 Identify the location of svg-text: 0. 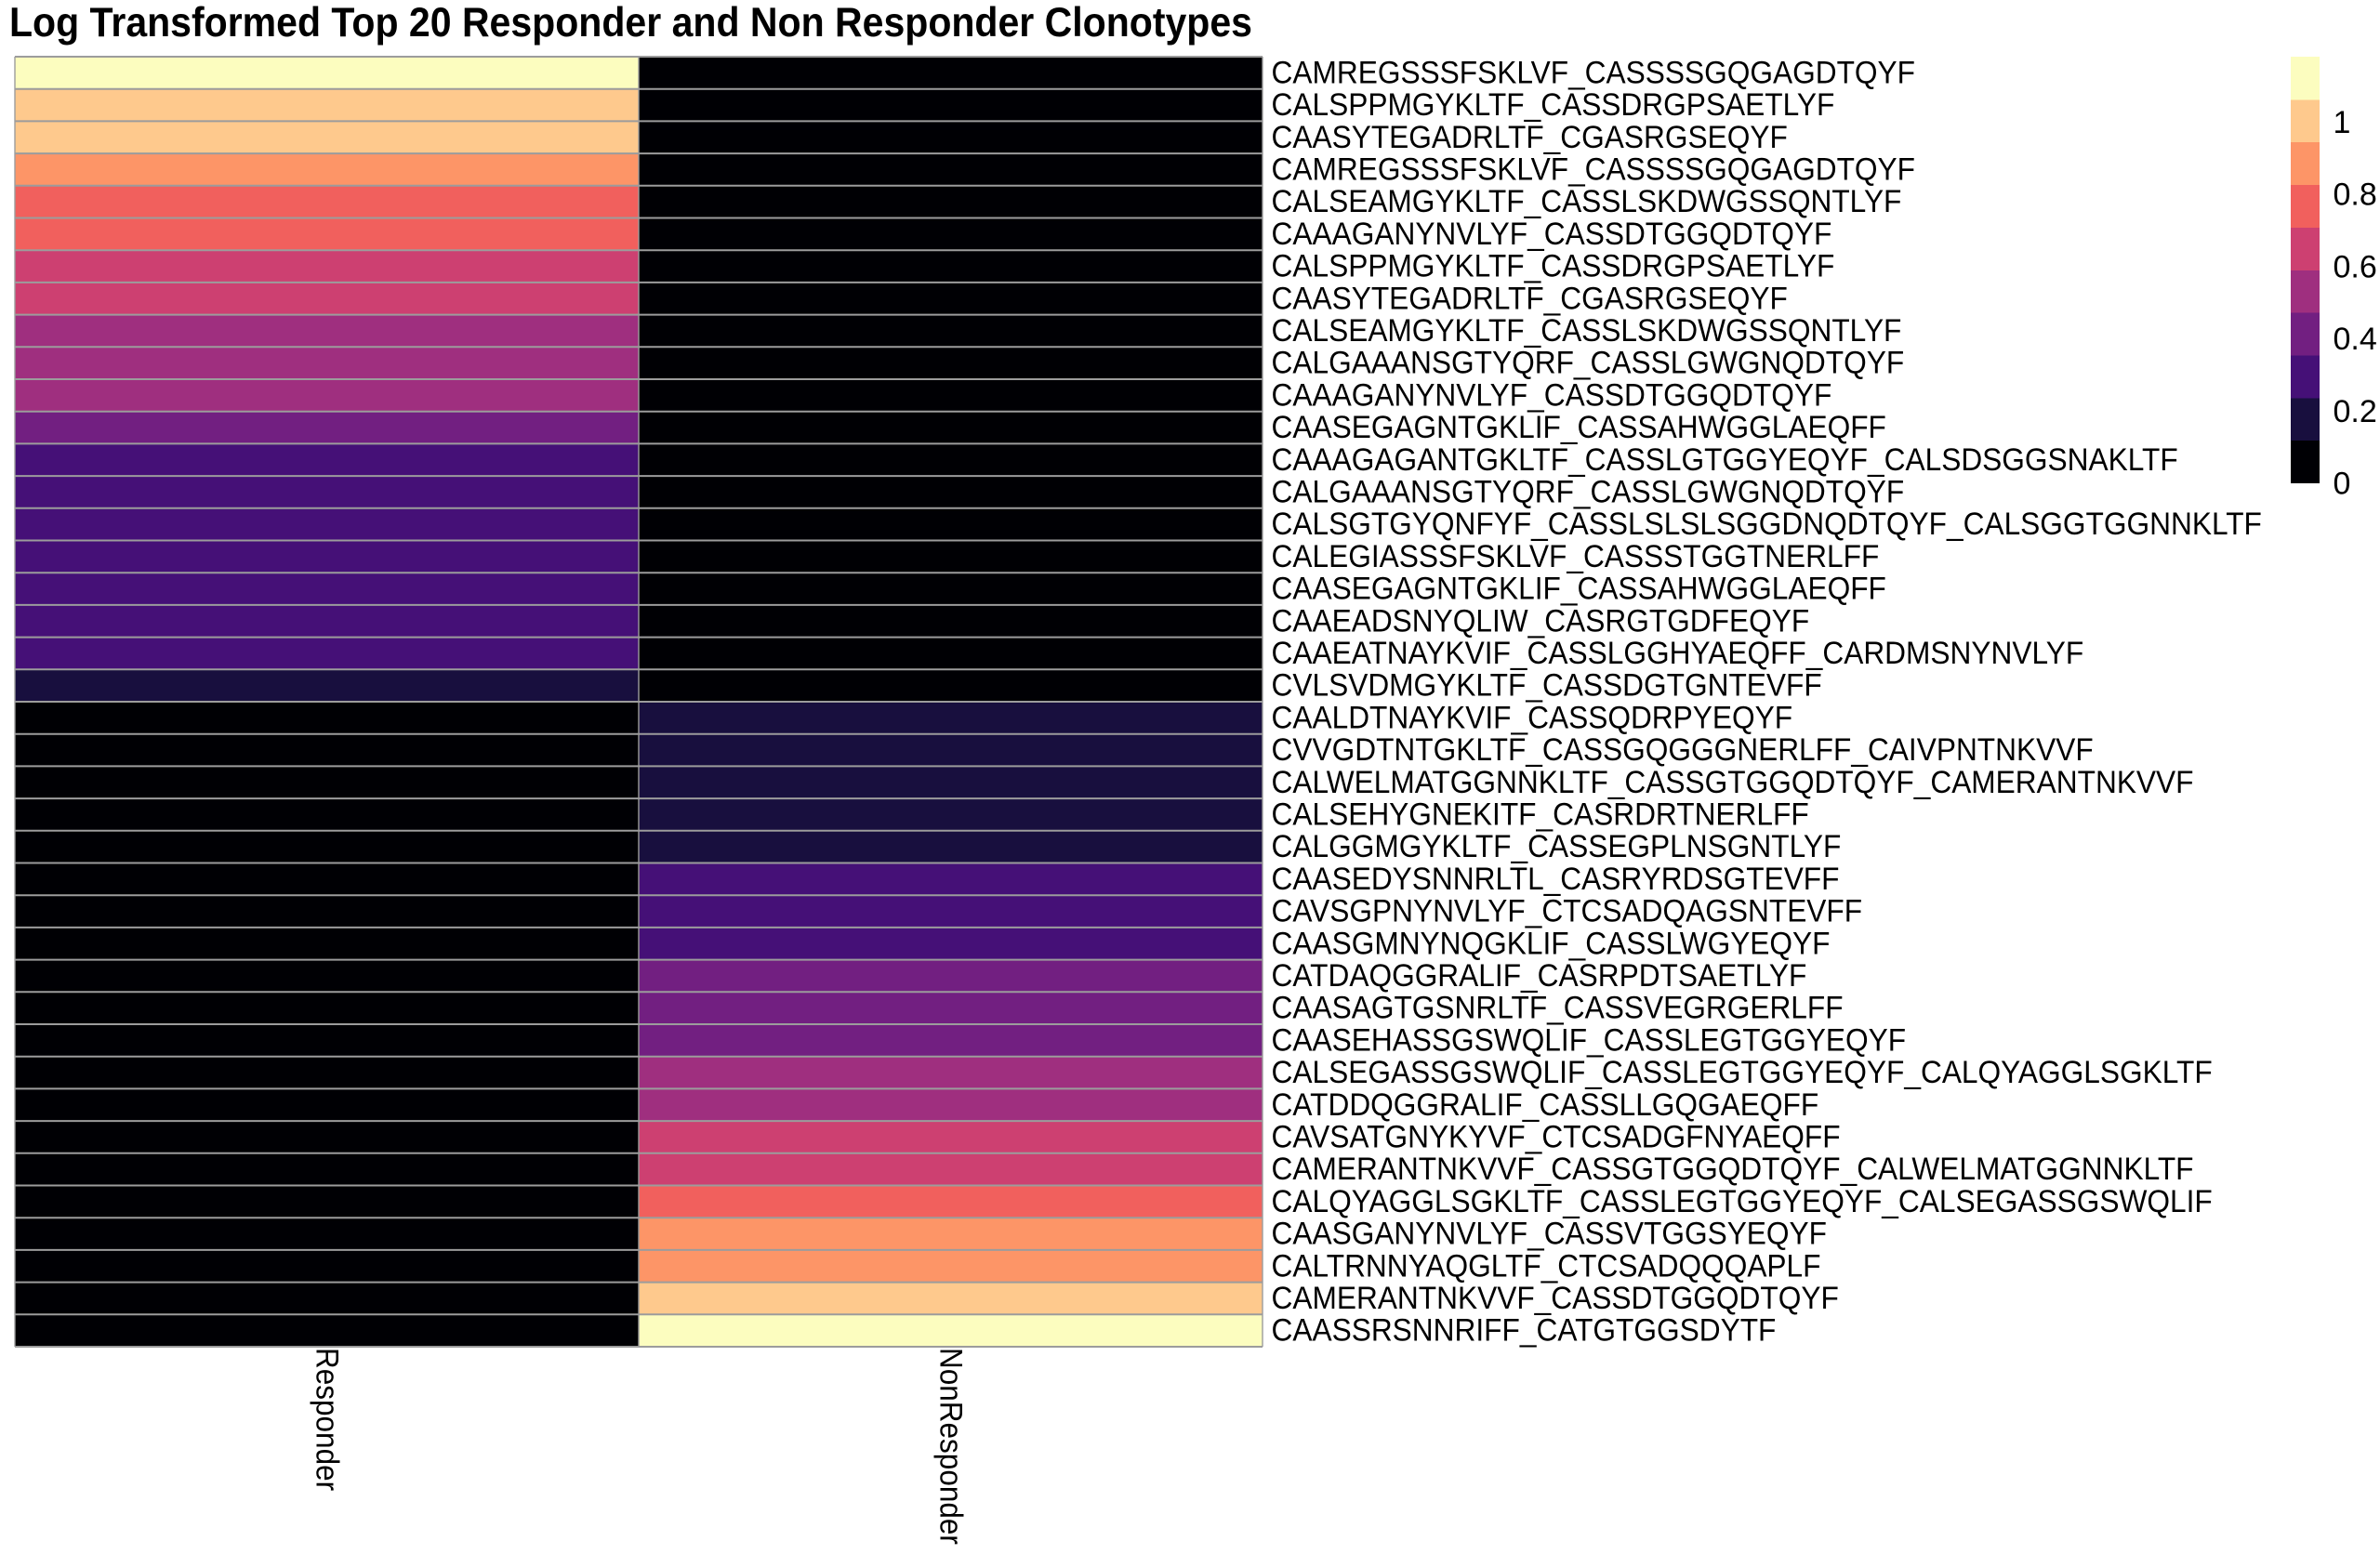
(2342, 484).